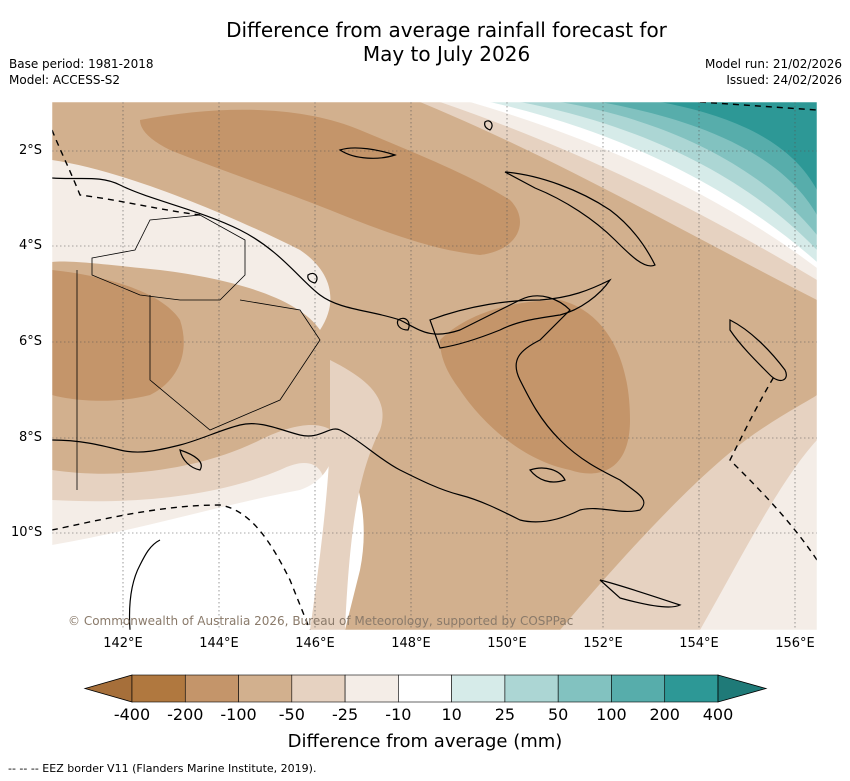 This screenshot has height=781, width=850. What do you see at coordinates (168, 257) in the screenshot?
I see `border-sandaun` at bounding box center [168, 257].